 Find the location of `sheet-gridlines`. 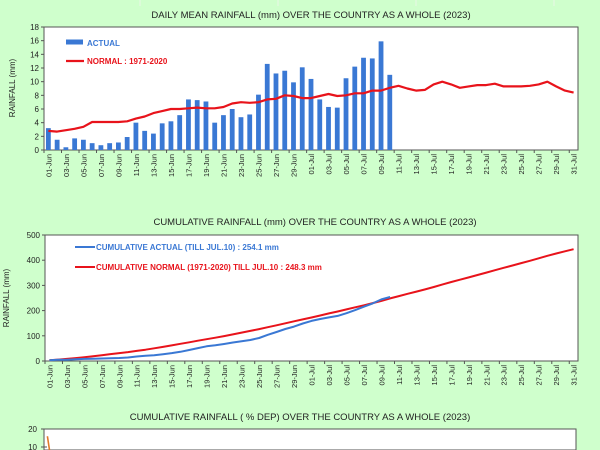

sheet-gridlines is located at coordinates (347, 3).